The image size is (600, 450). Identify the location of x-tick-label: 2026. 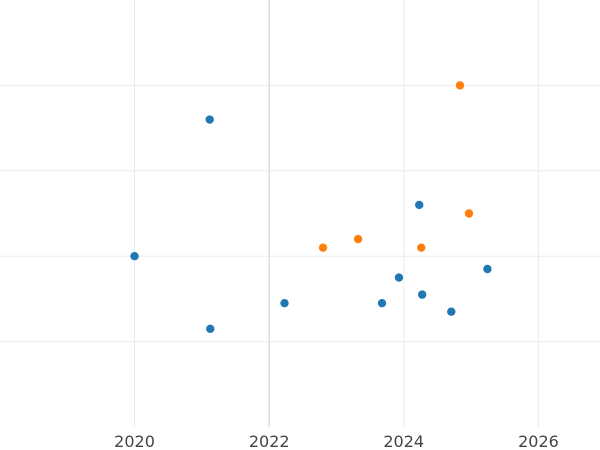
(538, 441).